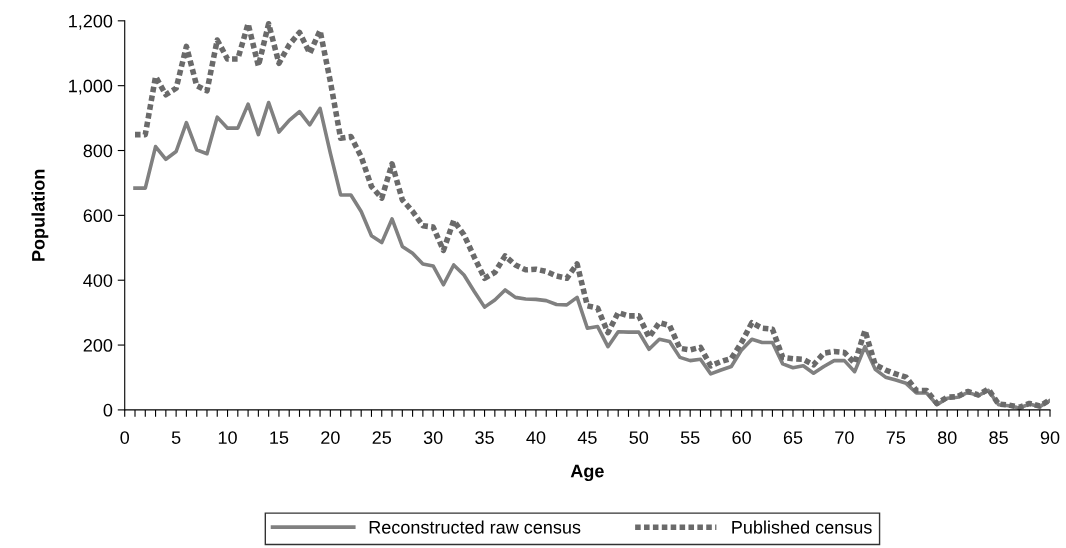  What do you see at coordinates (536, 437) in the screenshot?
I see `x-tick-label: 40` at bounding box center [536, 437].